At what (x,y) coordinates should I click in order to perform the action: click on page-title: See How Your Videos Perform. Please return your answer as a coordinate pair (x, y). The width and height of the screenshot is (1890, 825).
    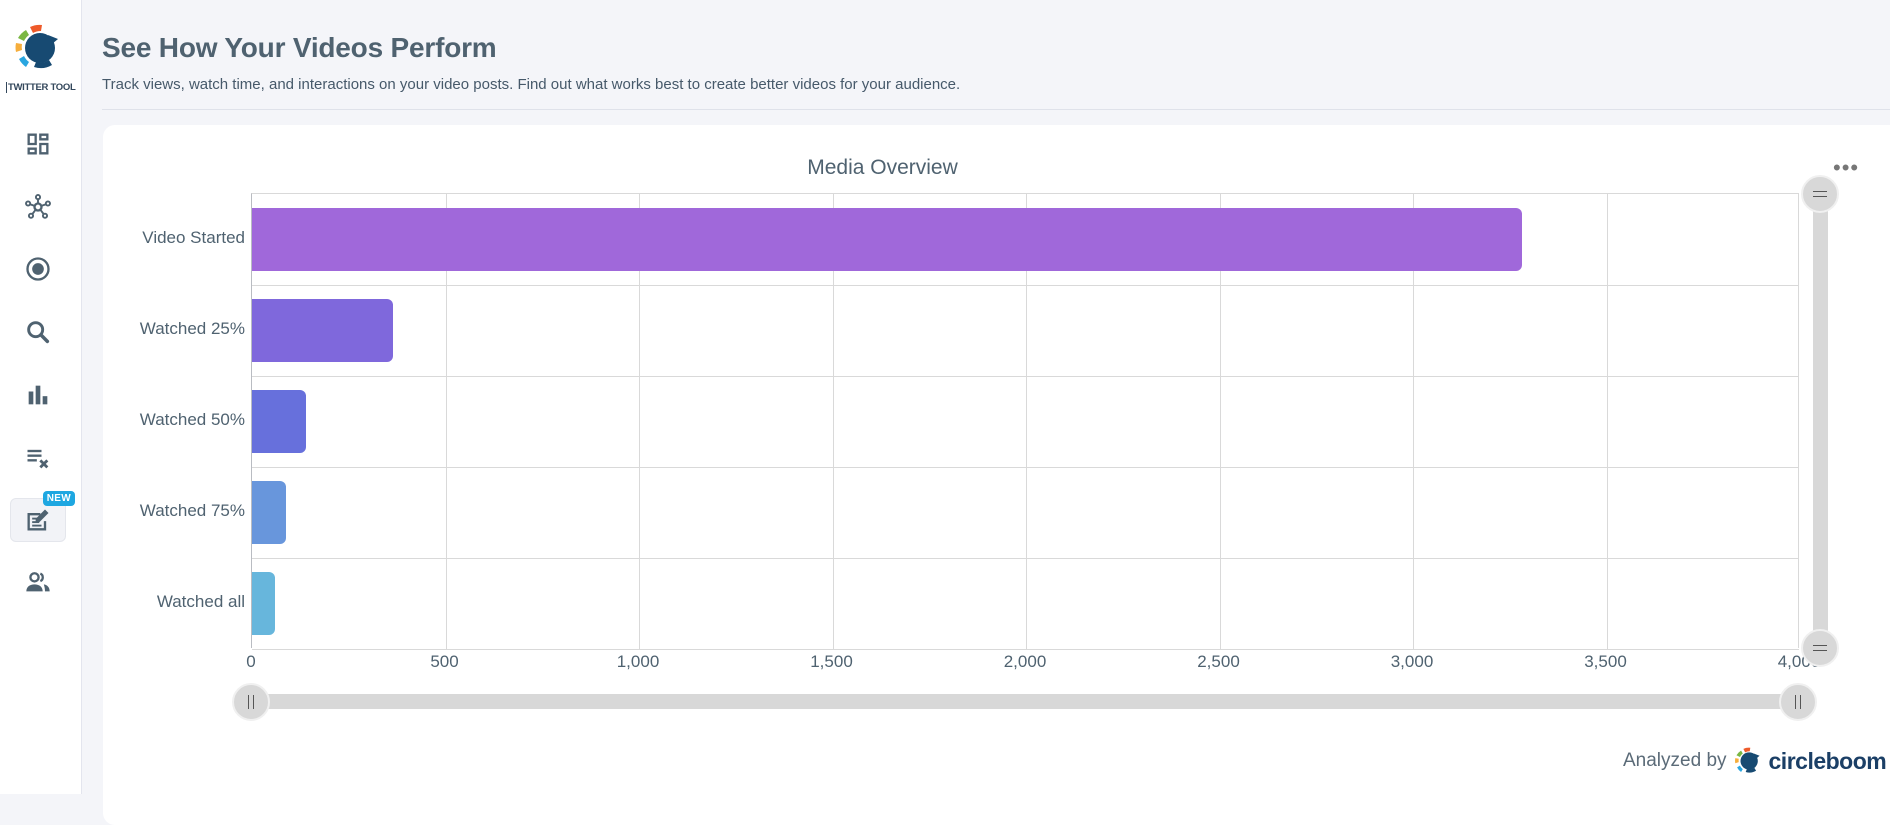
    Looking at the image, I should click on (299, 47).